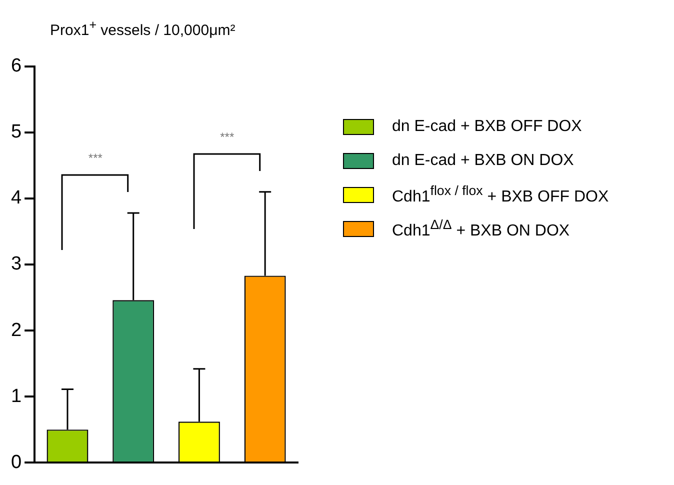 The height and width of the screenshot is (485, 674). Describe the element at coordinates (16, 264) in the screenshot. I see `y-tick-label: 3` at that location.